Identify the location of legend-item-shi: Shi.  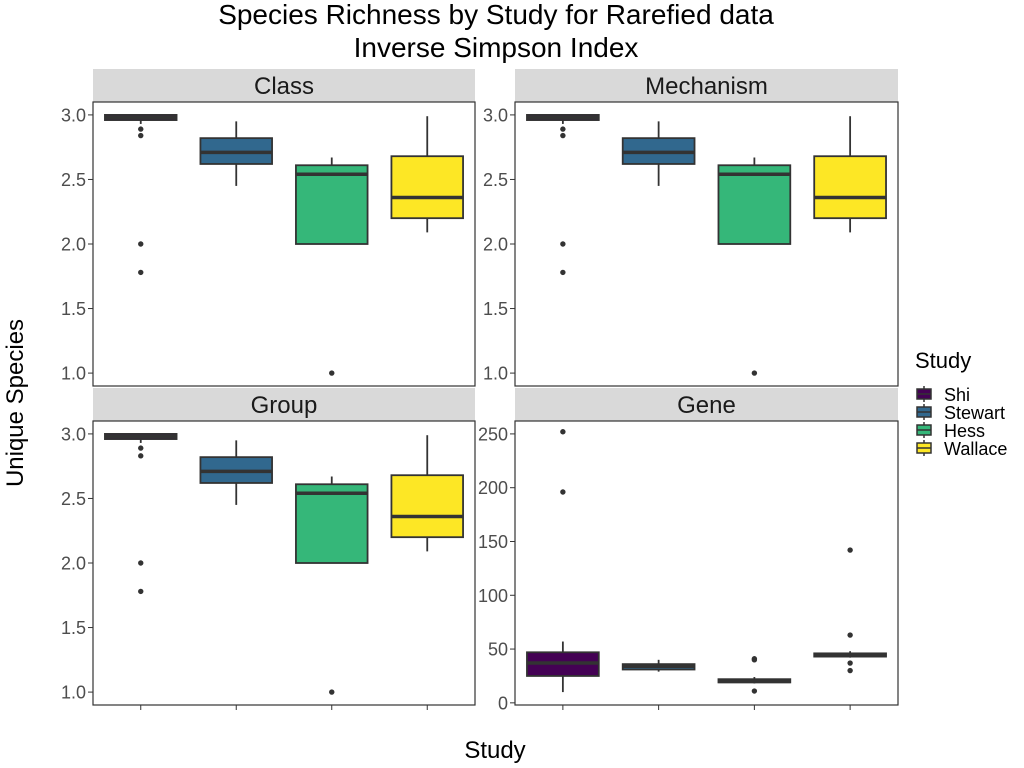
(943, 395).